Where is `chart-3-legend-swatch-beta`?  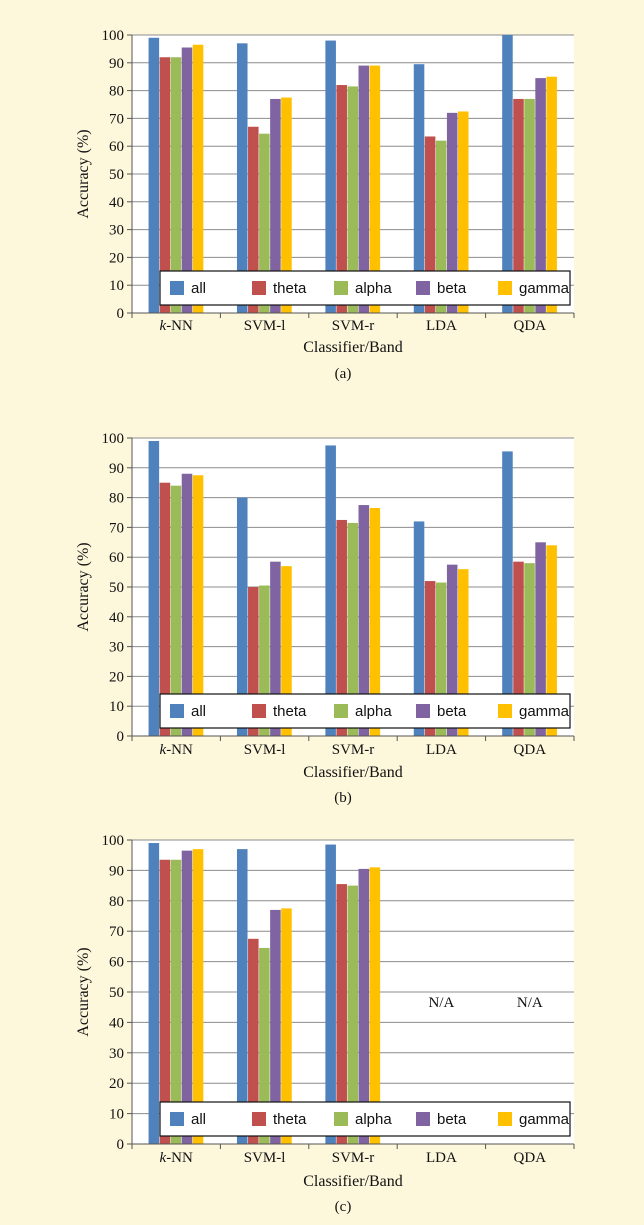 chart-3-legend-swatch-beta is located at coordinates (423, 1119).